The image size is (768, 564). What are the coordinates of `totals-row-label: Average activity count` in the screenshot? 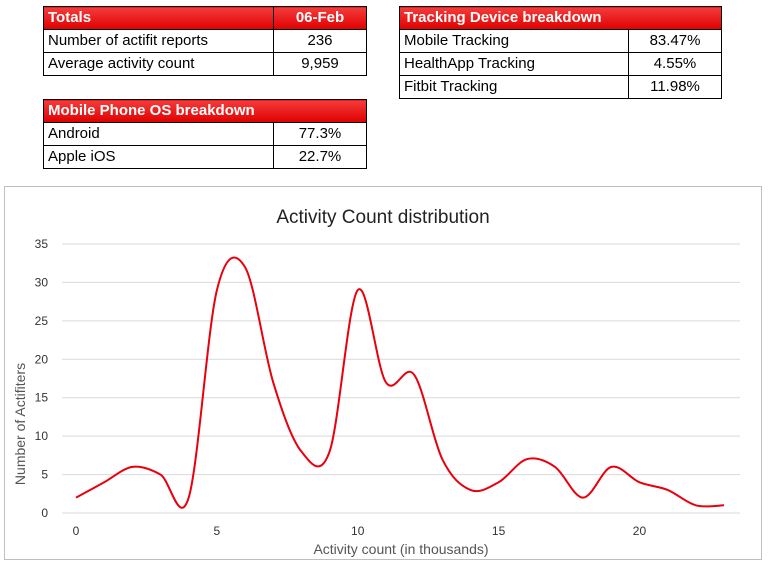 It's located at (158, 64).